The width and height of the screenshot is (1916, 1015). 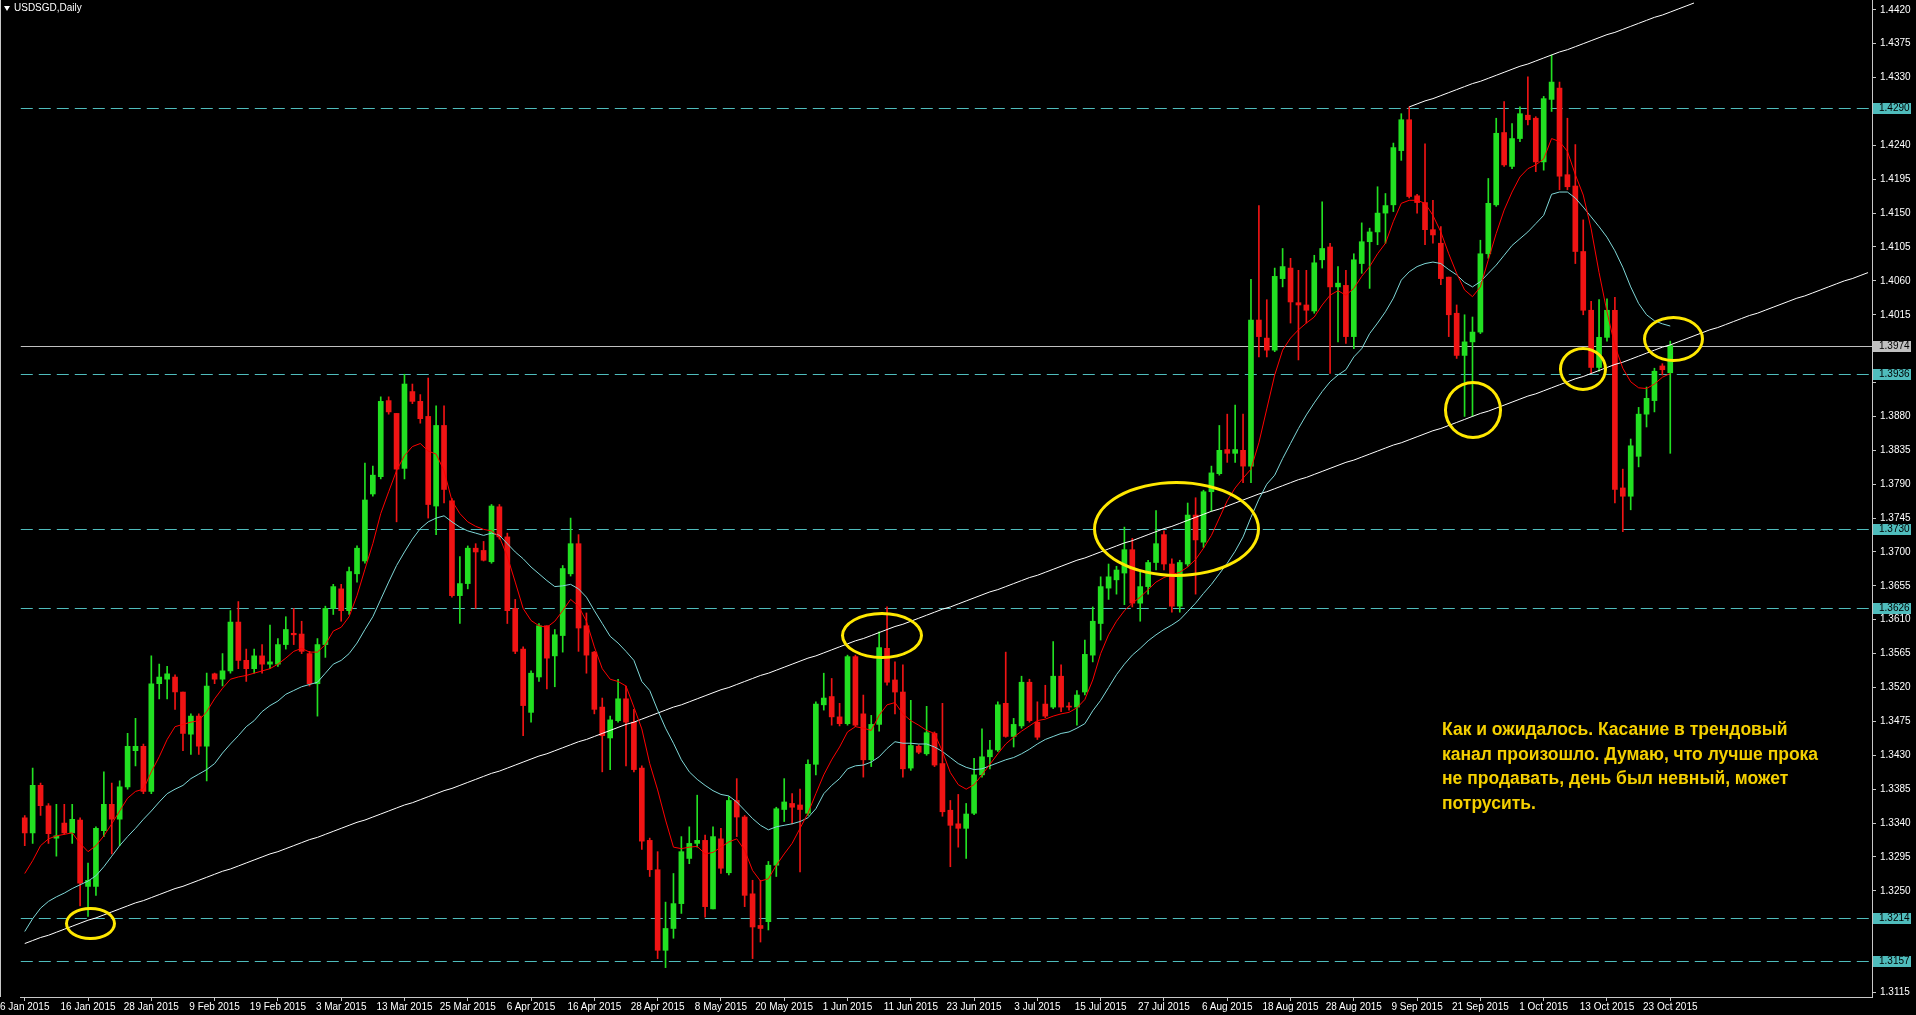 What do you see at coordinates (658, 1006) in the screenshot?
I see `x-tick-label: 28 Apr 2015` at bounding box center [658, 1006].